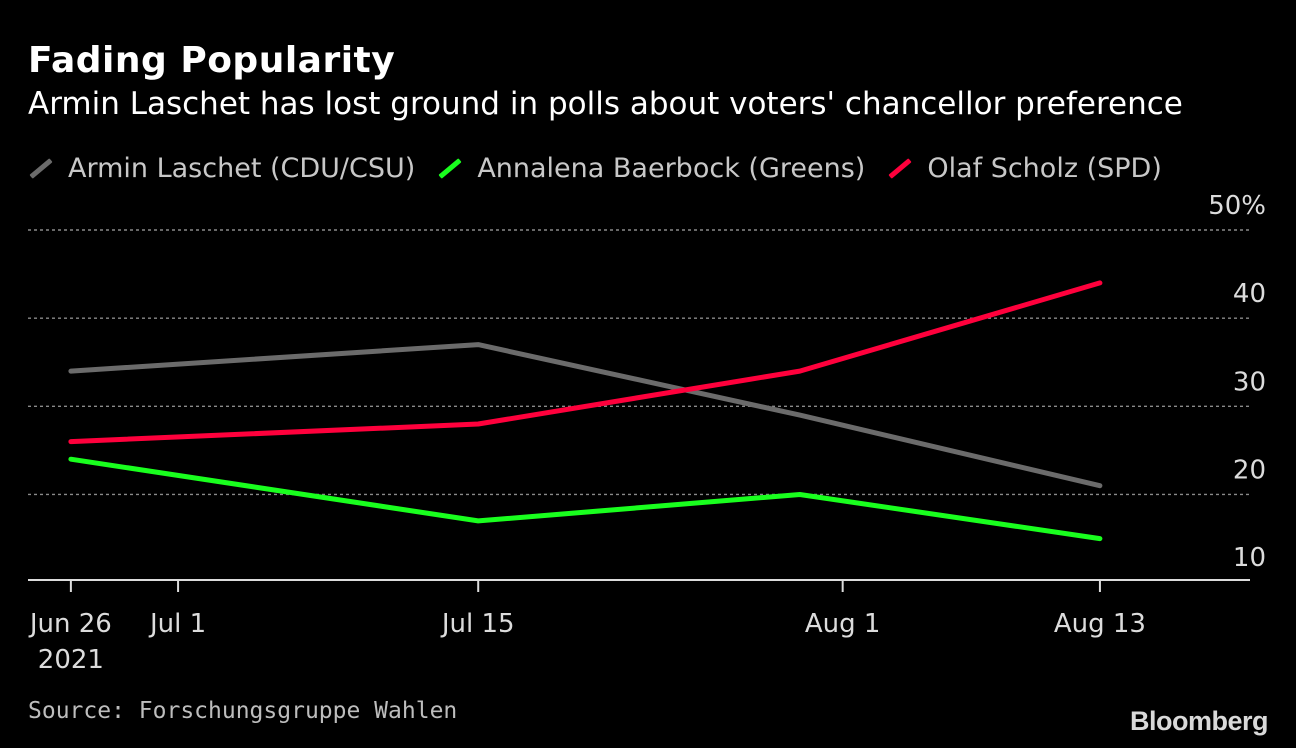 The height and width of the screenshot is (748, 1296). Describe the element at coordinates (1100, 624) in the screenshot. I see `x-tick-label-aug-13: Aug 13` at that location.